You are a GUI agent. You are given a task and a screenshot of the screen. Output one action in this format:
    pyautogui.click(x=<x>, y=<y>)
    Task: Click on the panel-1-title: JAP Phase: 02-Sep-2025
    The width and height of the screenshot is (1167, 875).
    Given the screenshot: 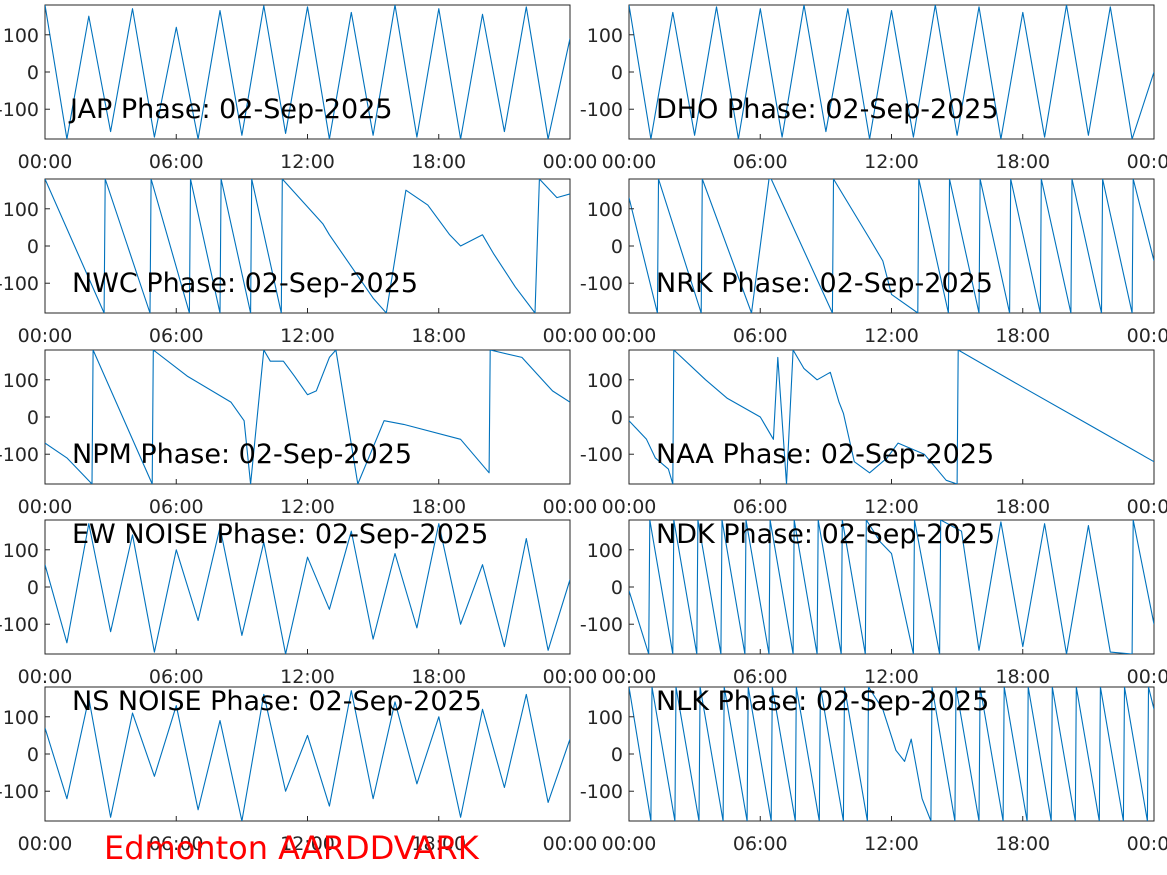 What is the action you would take?
    pyautogui.click(x=230, y=109)
    